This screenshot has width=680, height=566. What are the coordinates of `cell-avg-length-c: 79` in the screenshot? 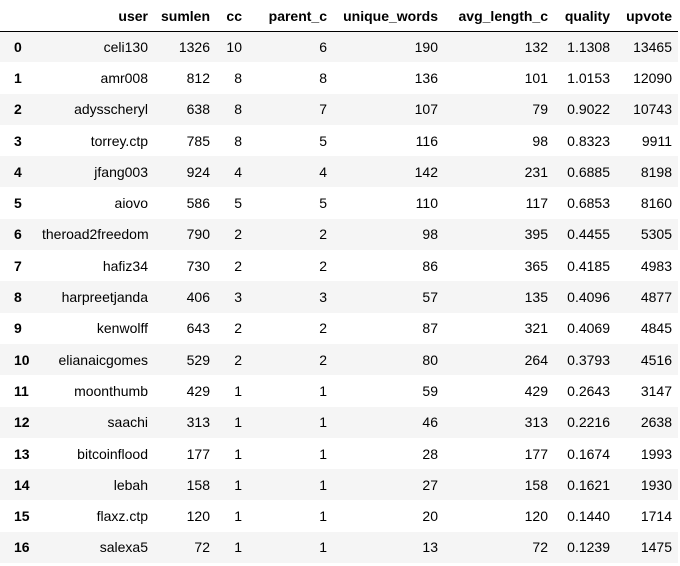 It's located at (540, 109).